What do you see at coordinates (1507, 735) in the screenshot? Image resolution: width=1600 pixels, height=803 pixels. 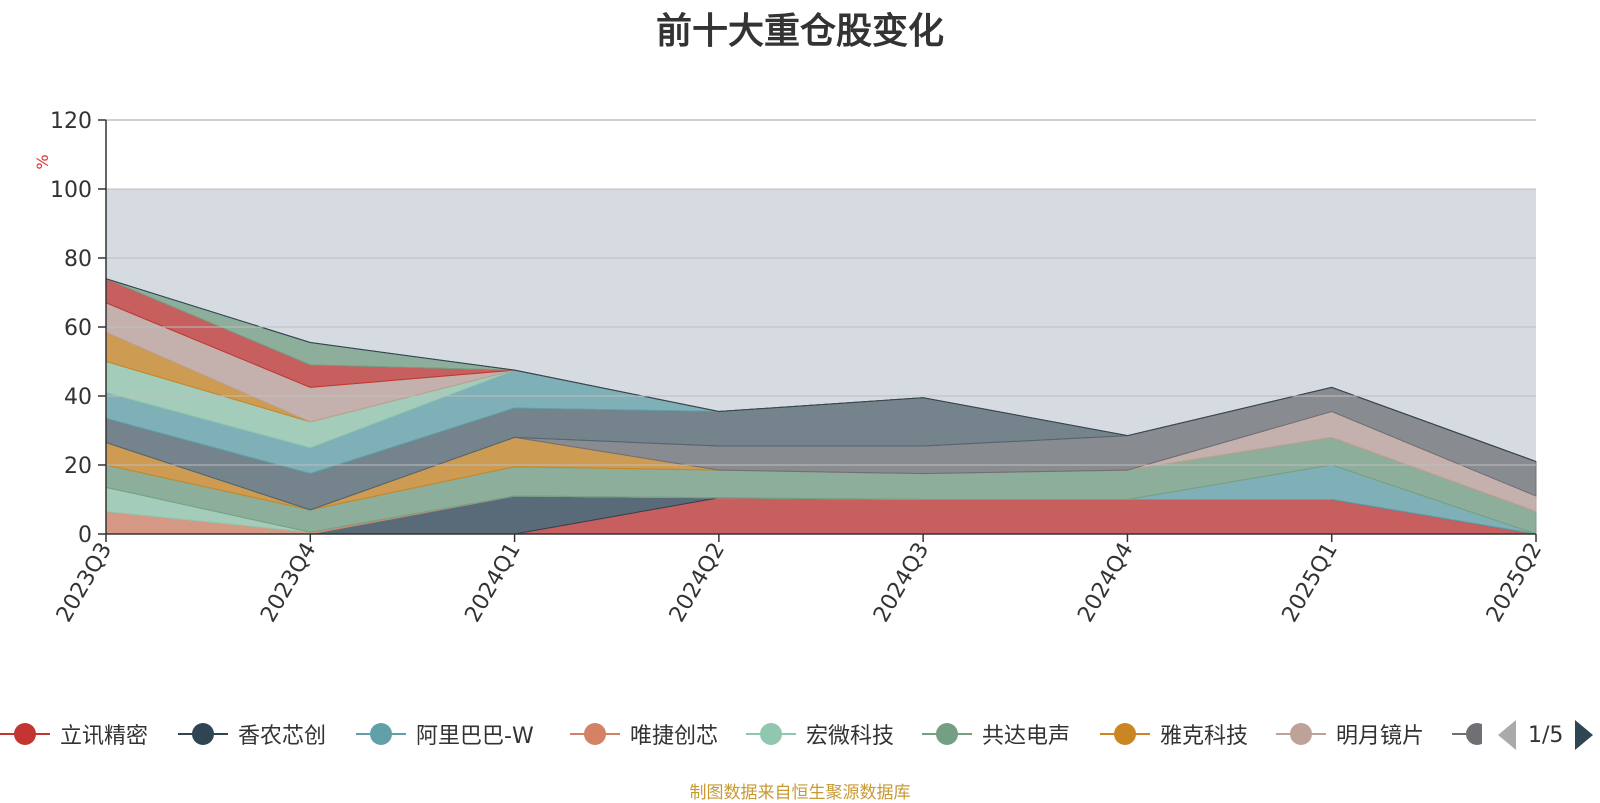 I see `legend-prev-page-button` at bounding box center [1507, 735].